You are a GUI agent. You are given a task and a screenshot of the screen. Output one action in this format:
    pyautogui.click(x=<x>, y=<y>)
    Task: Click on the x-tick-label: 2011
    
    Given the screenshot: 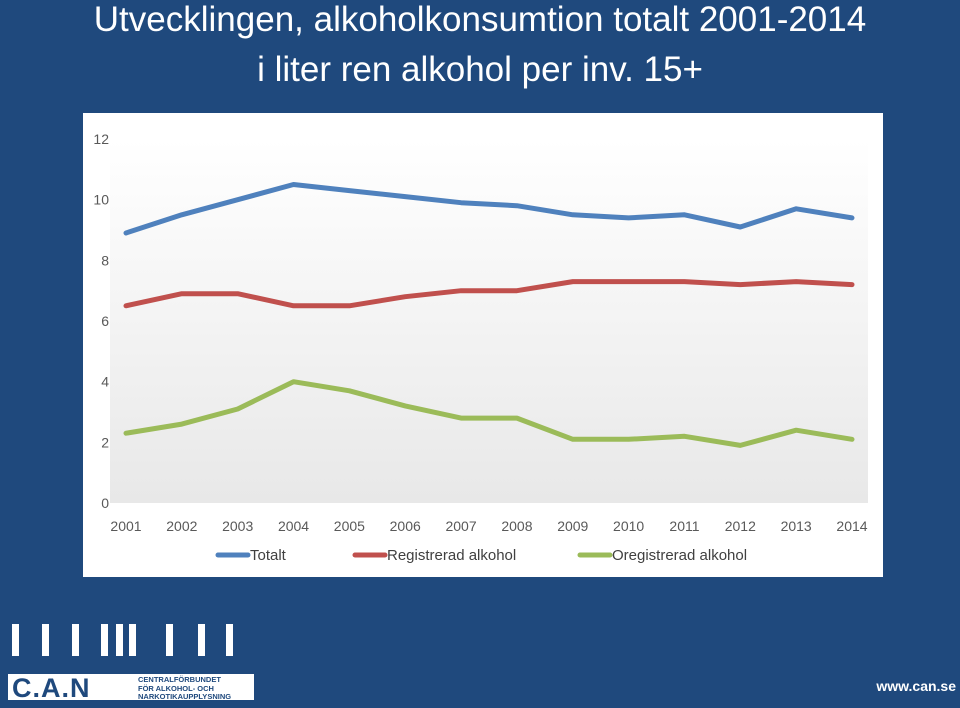 What is the action you would take?
    pyautogui.click(x=684, y=526)
    